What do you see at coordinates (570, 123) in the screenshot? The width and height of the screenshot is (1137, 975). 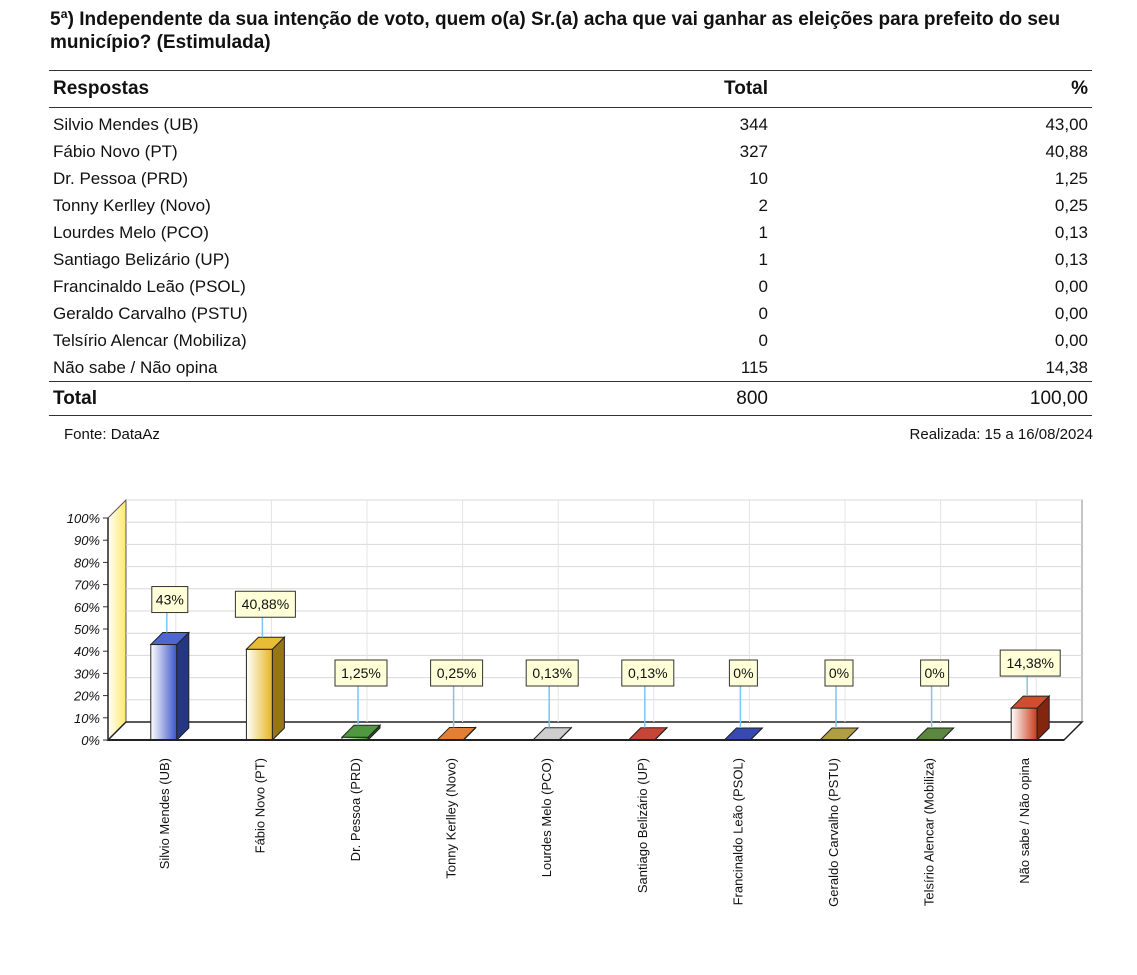 I see `table-row: Silvio Mendes (UB) 344 43,00` at bounding box center [570, 123].